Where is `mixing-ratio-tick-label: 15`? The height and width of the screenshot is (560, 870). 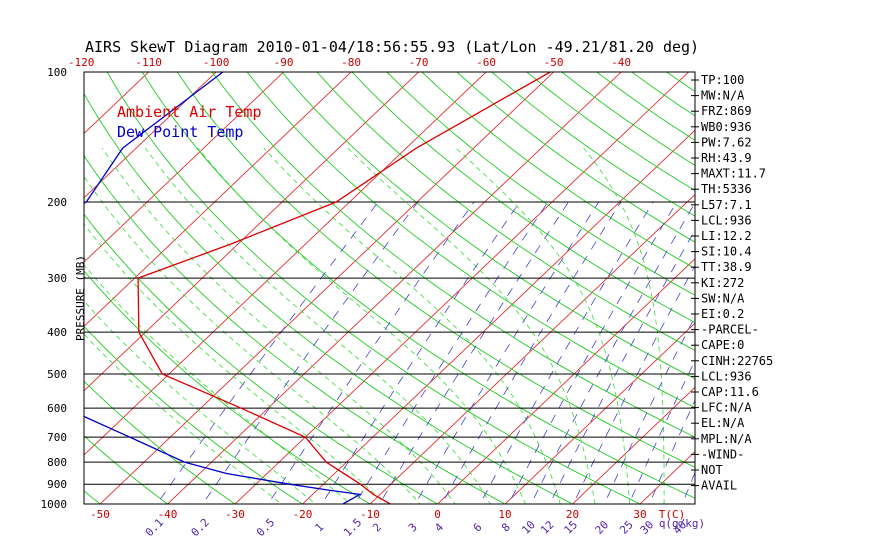 mixing-ratio-tick-label: 15 is located at coordinates (571, 527).